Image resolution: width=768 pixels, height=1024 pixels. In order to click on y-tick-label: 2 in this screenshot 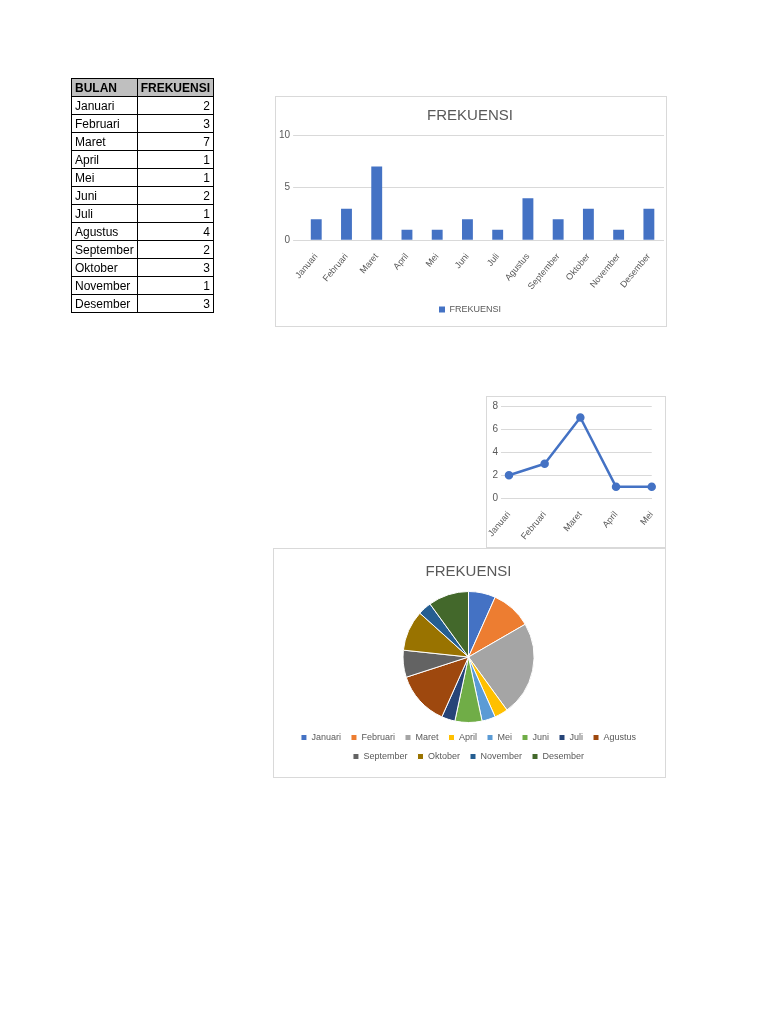, I will do `click(495, 475)`.